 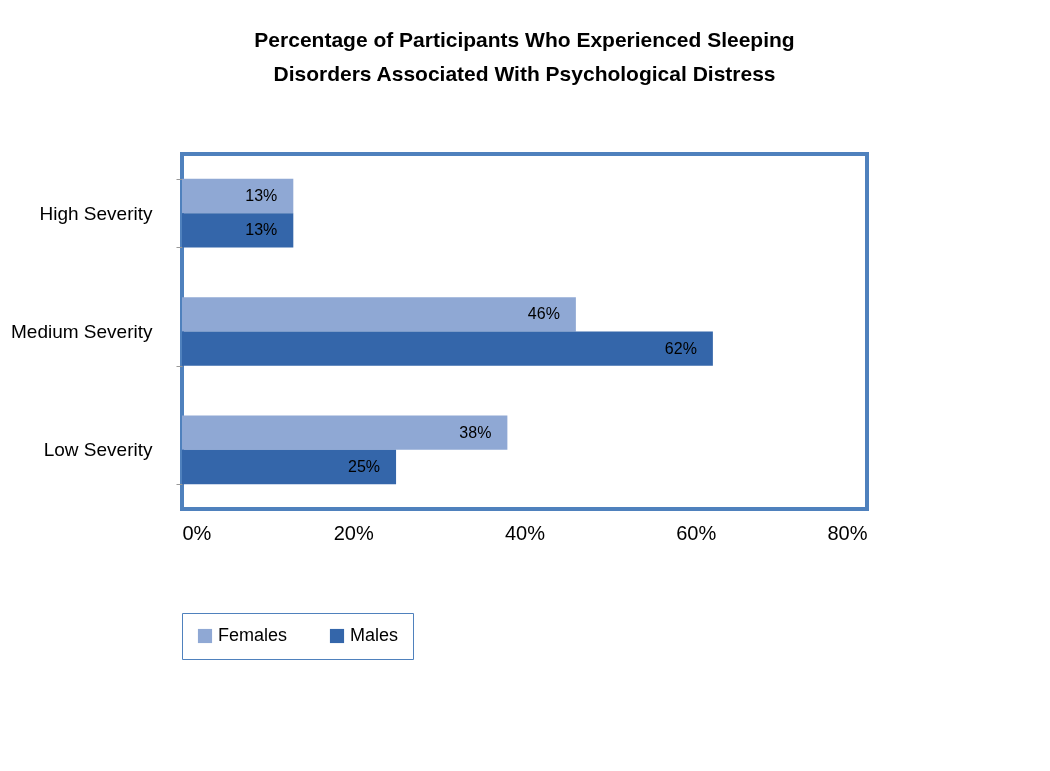 I want to click on data-label: 38%, so click(x=475, y=432).